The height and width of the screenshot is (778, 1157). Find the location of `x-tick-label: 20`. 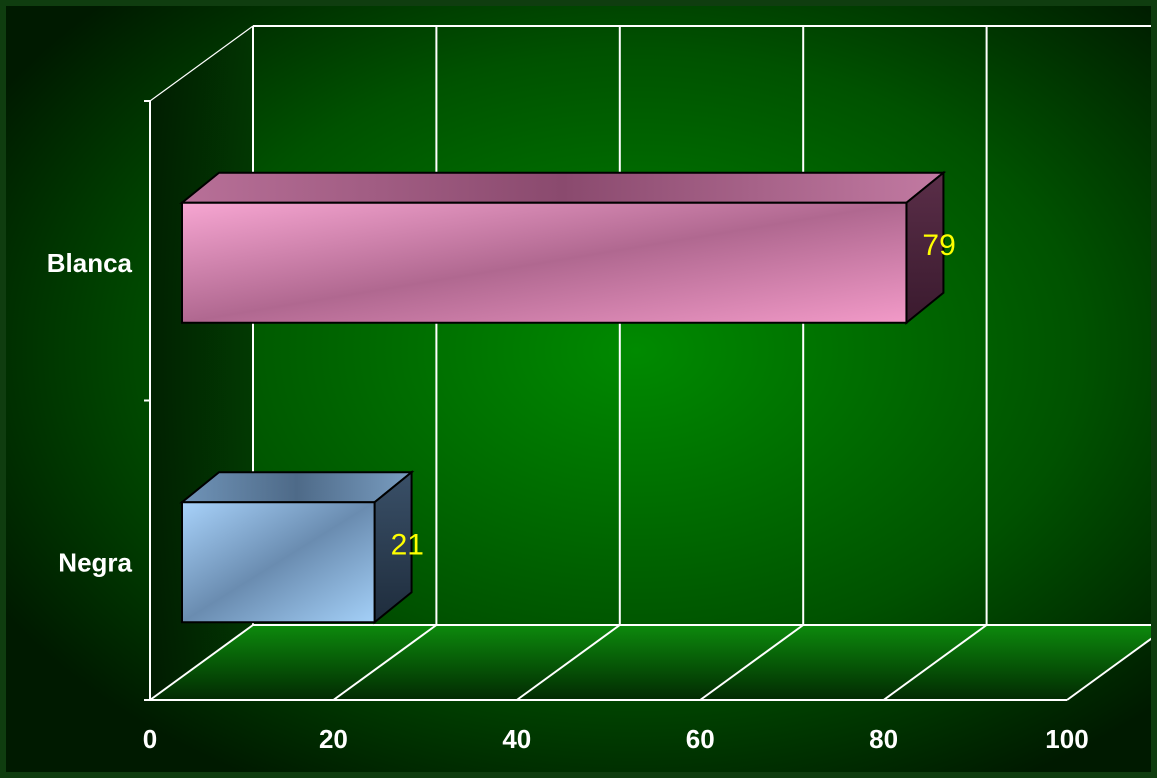

x-tick-label: 20 is located at coordinates (333, 739).